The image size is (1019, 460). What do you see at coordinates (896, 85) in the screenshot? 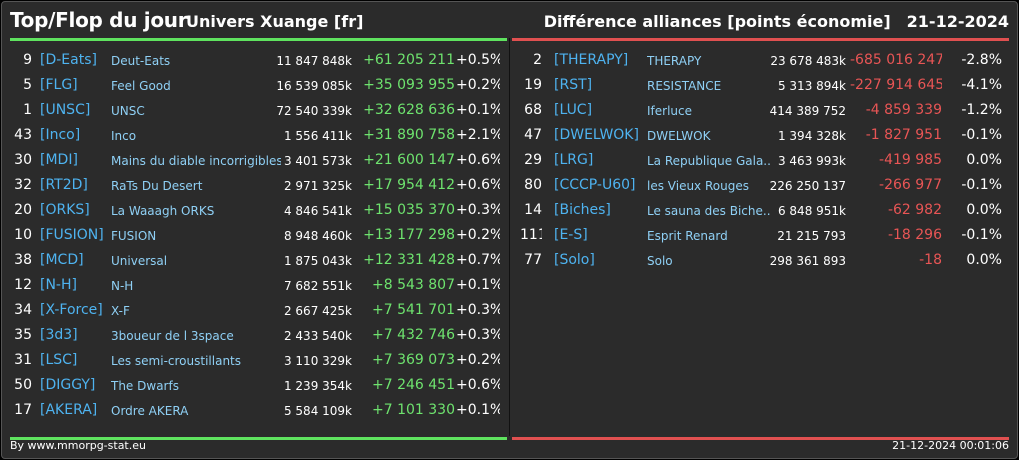
I see `difference: -227 914 645` at bounding box center [896, 85].